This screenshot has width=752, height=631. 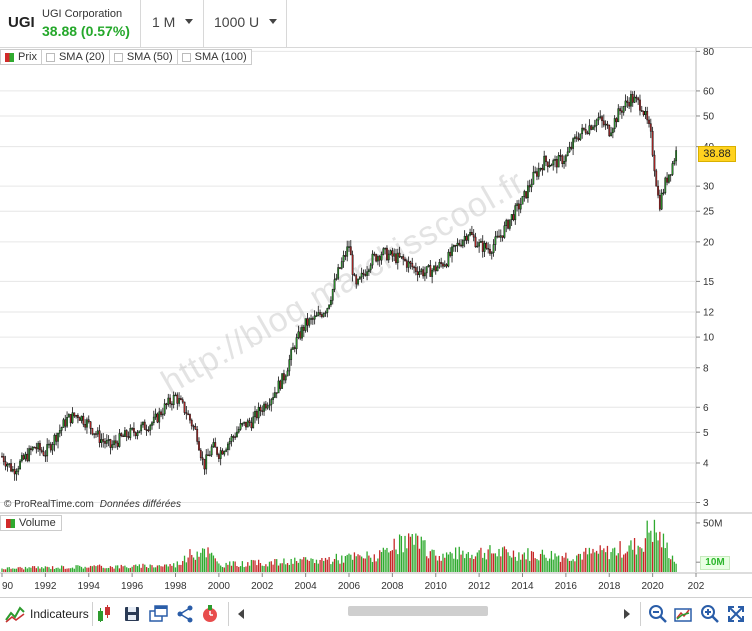 What do you see at coordinates (106, 614) in the screenshot?
I see `drawing-tools-button` at bounding box center [106, 614].